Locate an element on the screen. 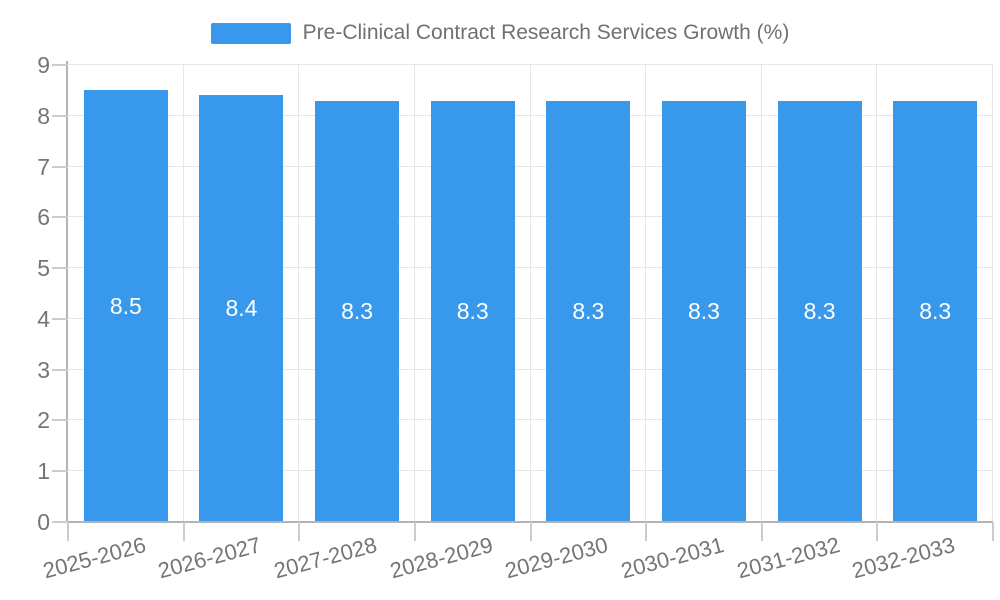 Image resolution: width=1000 pixels, height=600 pixels. y-axis-tick-label: 6 is located at coordinates (43, 217).